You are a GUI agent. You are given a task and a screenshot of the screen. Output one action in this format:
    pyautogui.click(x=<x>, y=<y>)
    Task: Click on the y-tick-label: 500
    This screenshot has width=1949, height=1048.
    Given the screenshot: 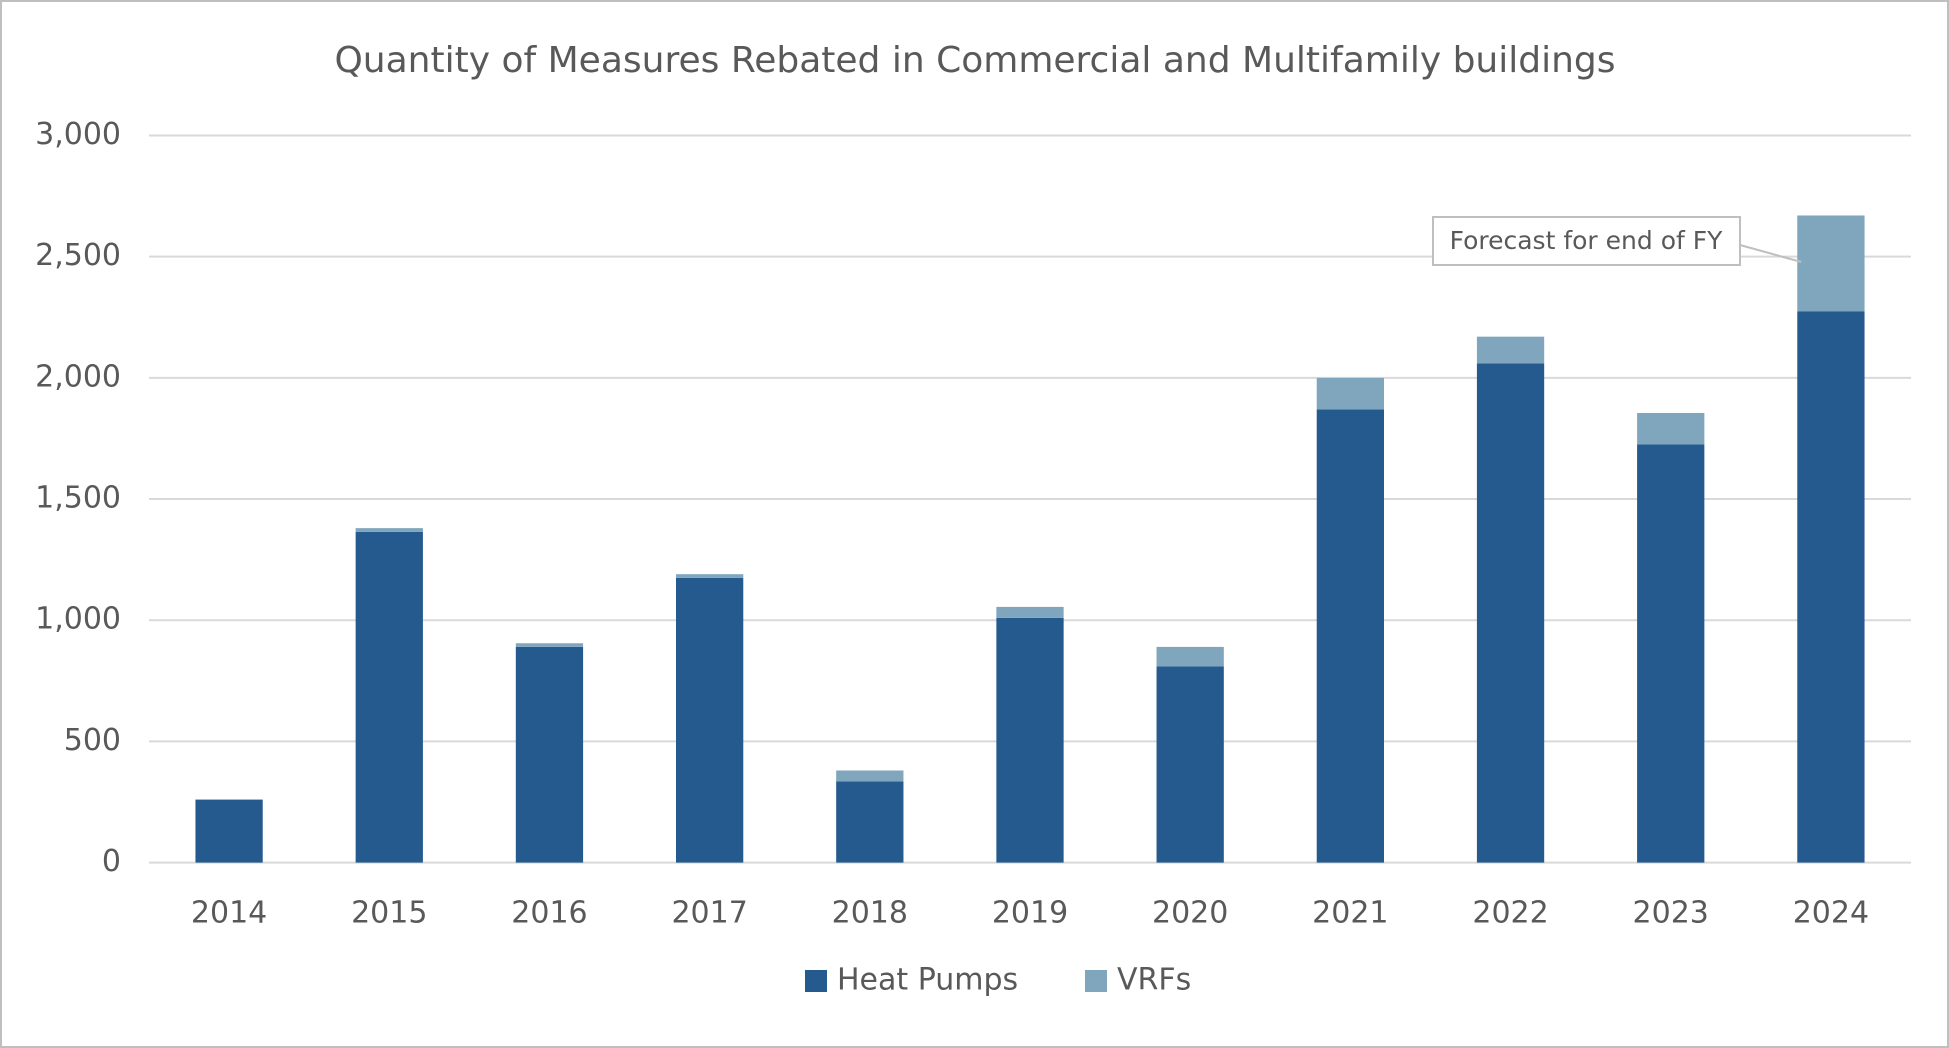 What is the action you would take?
    pyautogui.click(x=92, y=740)
    